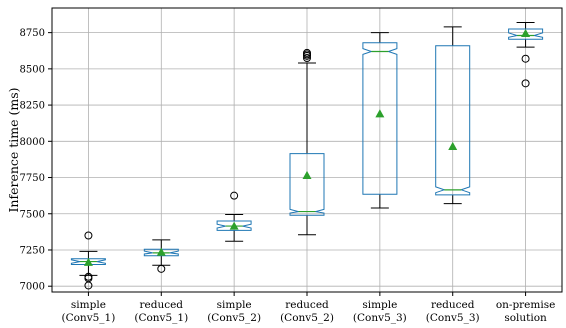 This screenshot has height=328, width=566. What do you see at coordinates (32, 106) in the screenshot?
I see `y-tick-label: 8250` at bounding box center [32, 106].